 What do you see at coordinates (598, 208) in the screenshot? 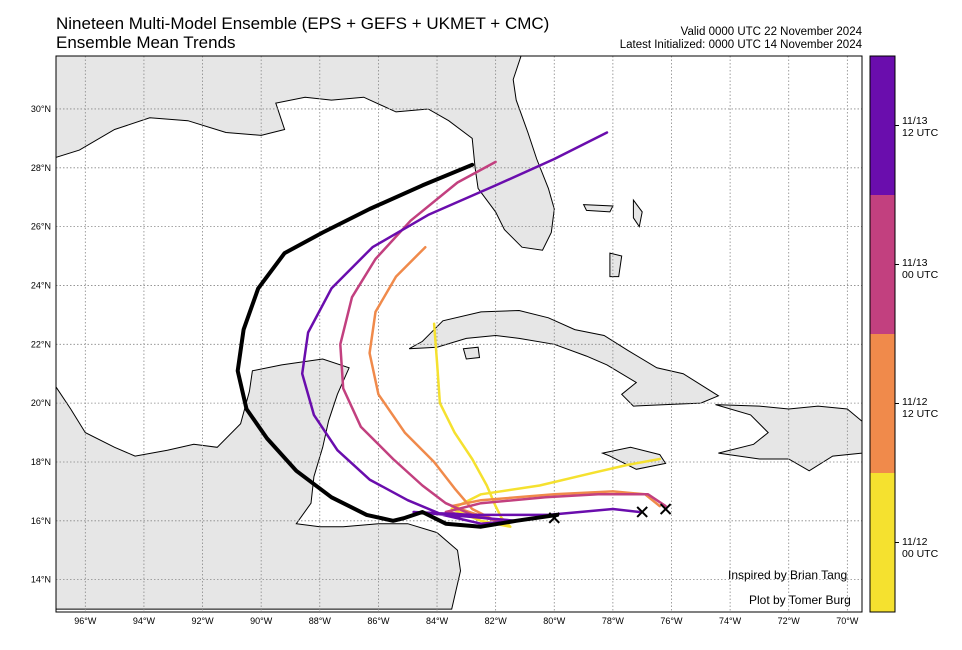
I see `grand-bahama` at bounding box center [598, 208].